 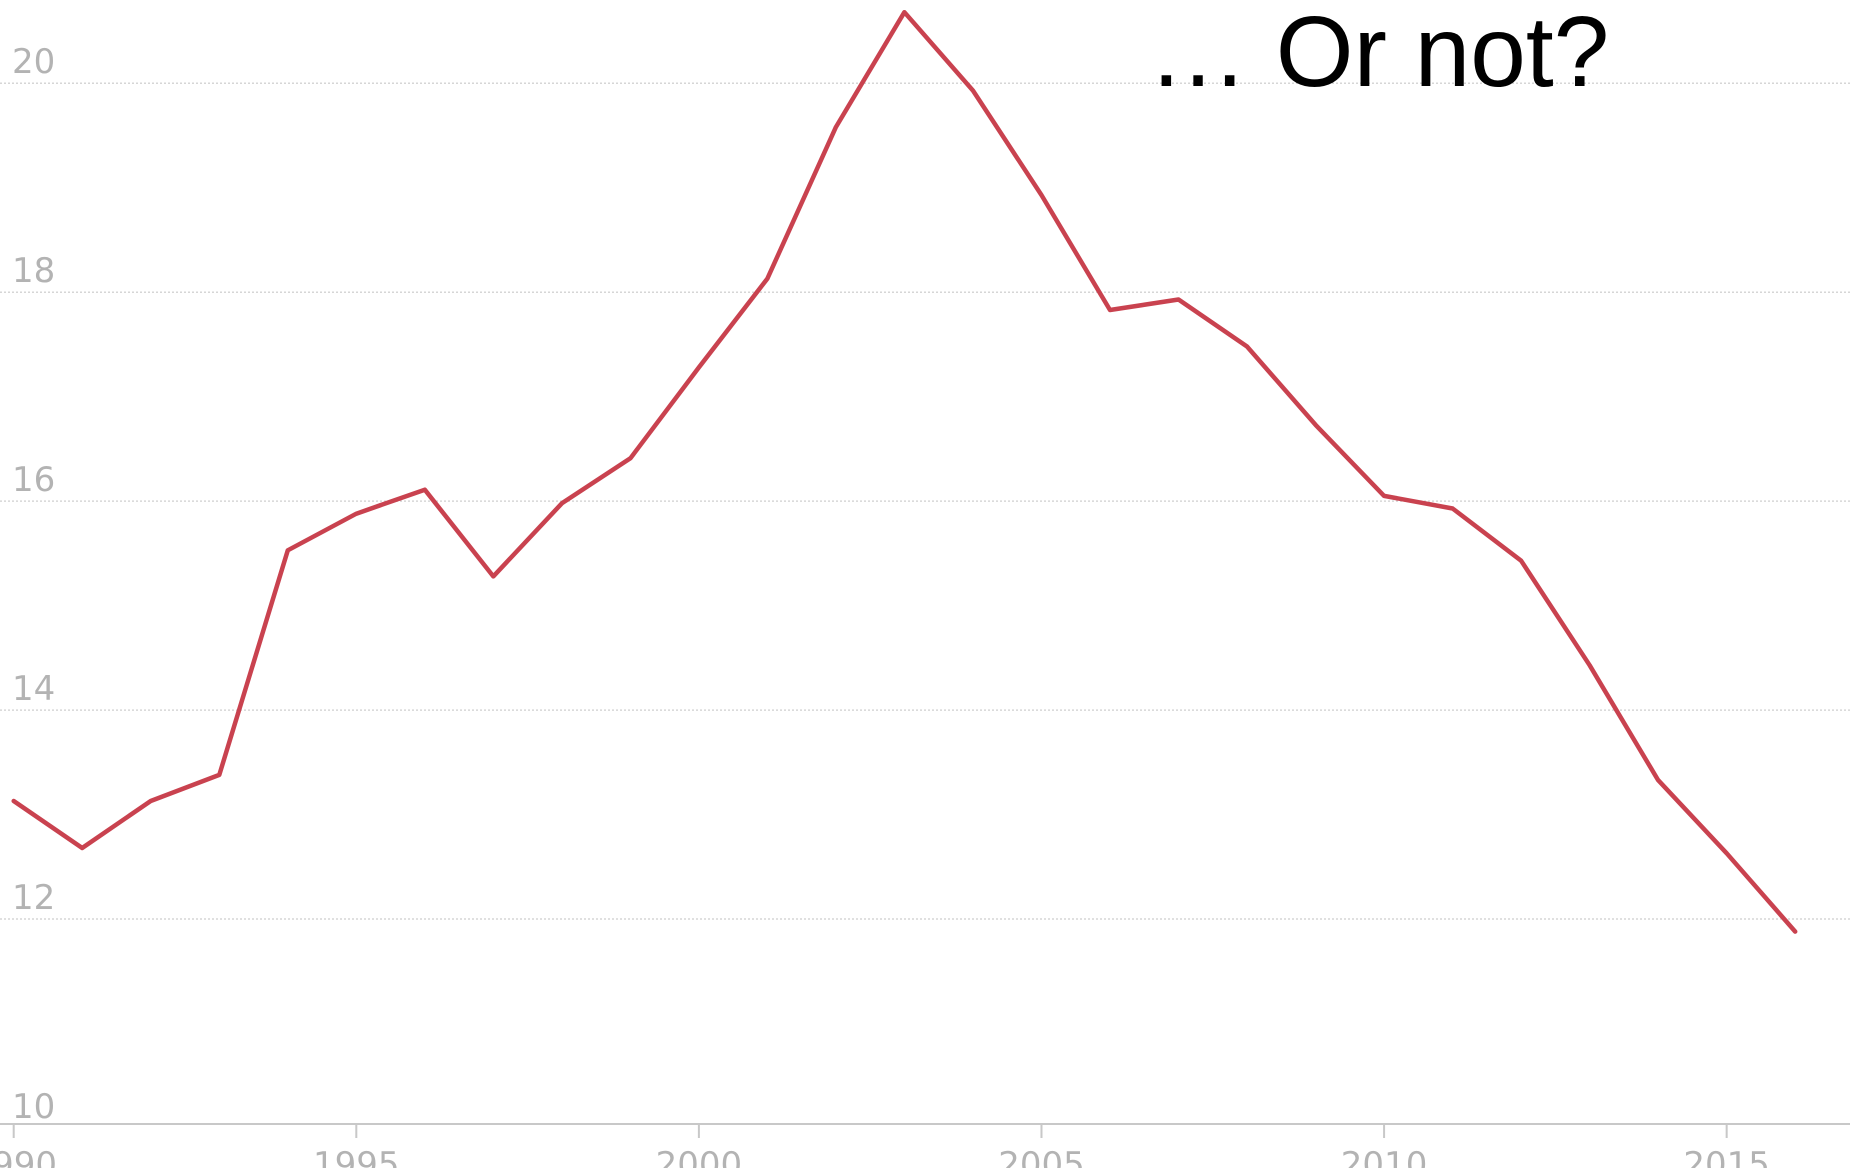 What do you see at coordinates (33, 1107) in the screenshot?
I see `y-tick-label: 10` at bounding box center [33, 1107].